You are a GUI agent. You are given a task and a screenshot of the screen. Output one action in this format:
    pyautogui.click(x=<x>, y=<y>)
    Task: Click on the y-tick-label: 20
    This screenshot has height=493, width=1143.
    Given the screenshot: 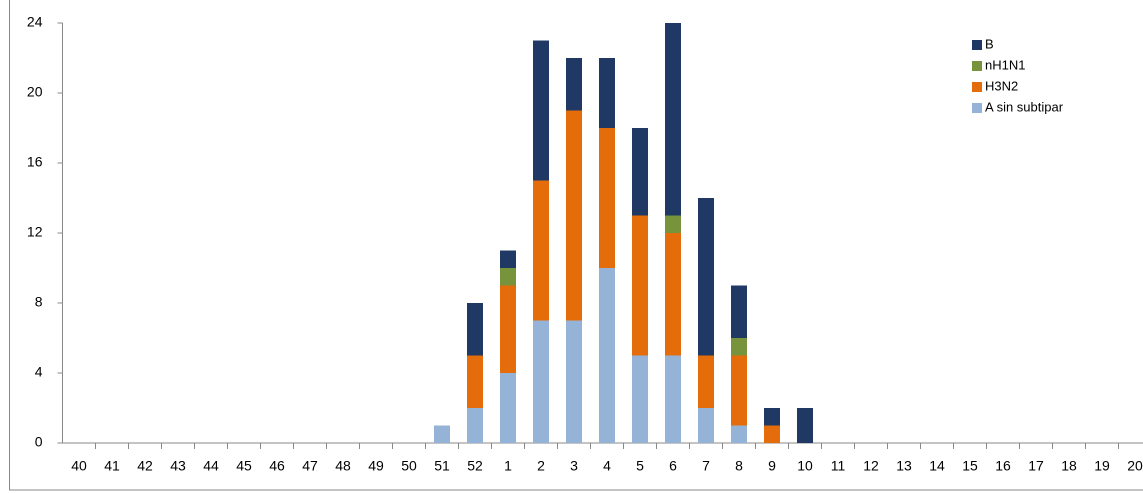 What is the action you would take?
    pyautogui.click(x=35, y=92)
    